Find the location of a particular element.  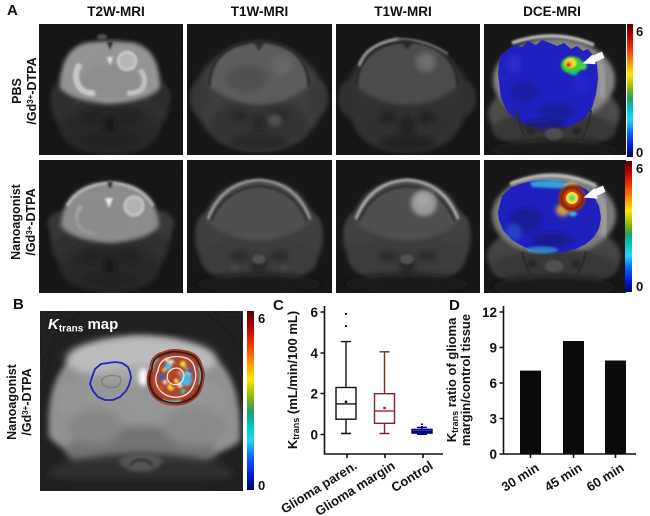

svg-text: 9 is located at coordinates (493, 348).